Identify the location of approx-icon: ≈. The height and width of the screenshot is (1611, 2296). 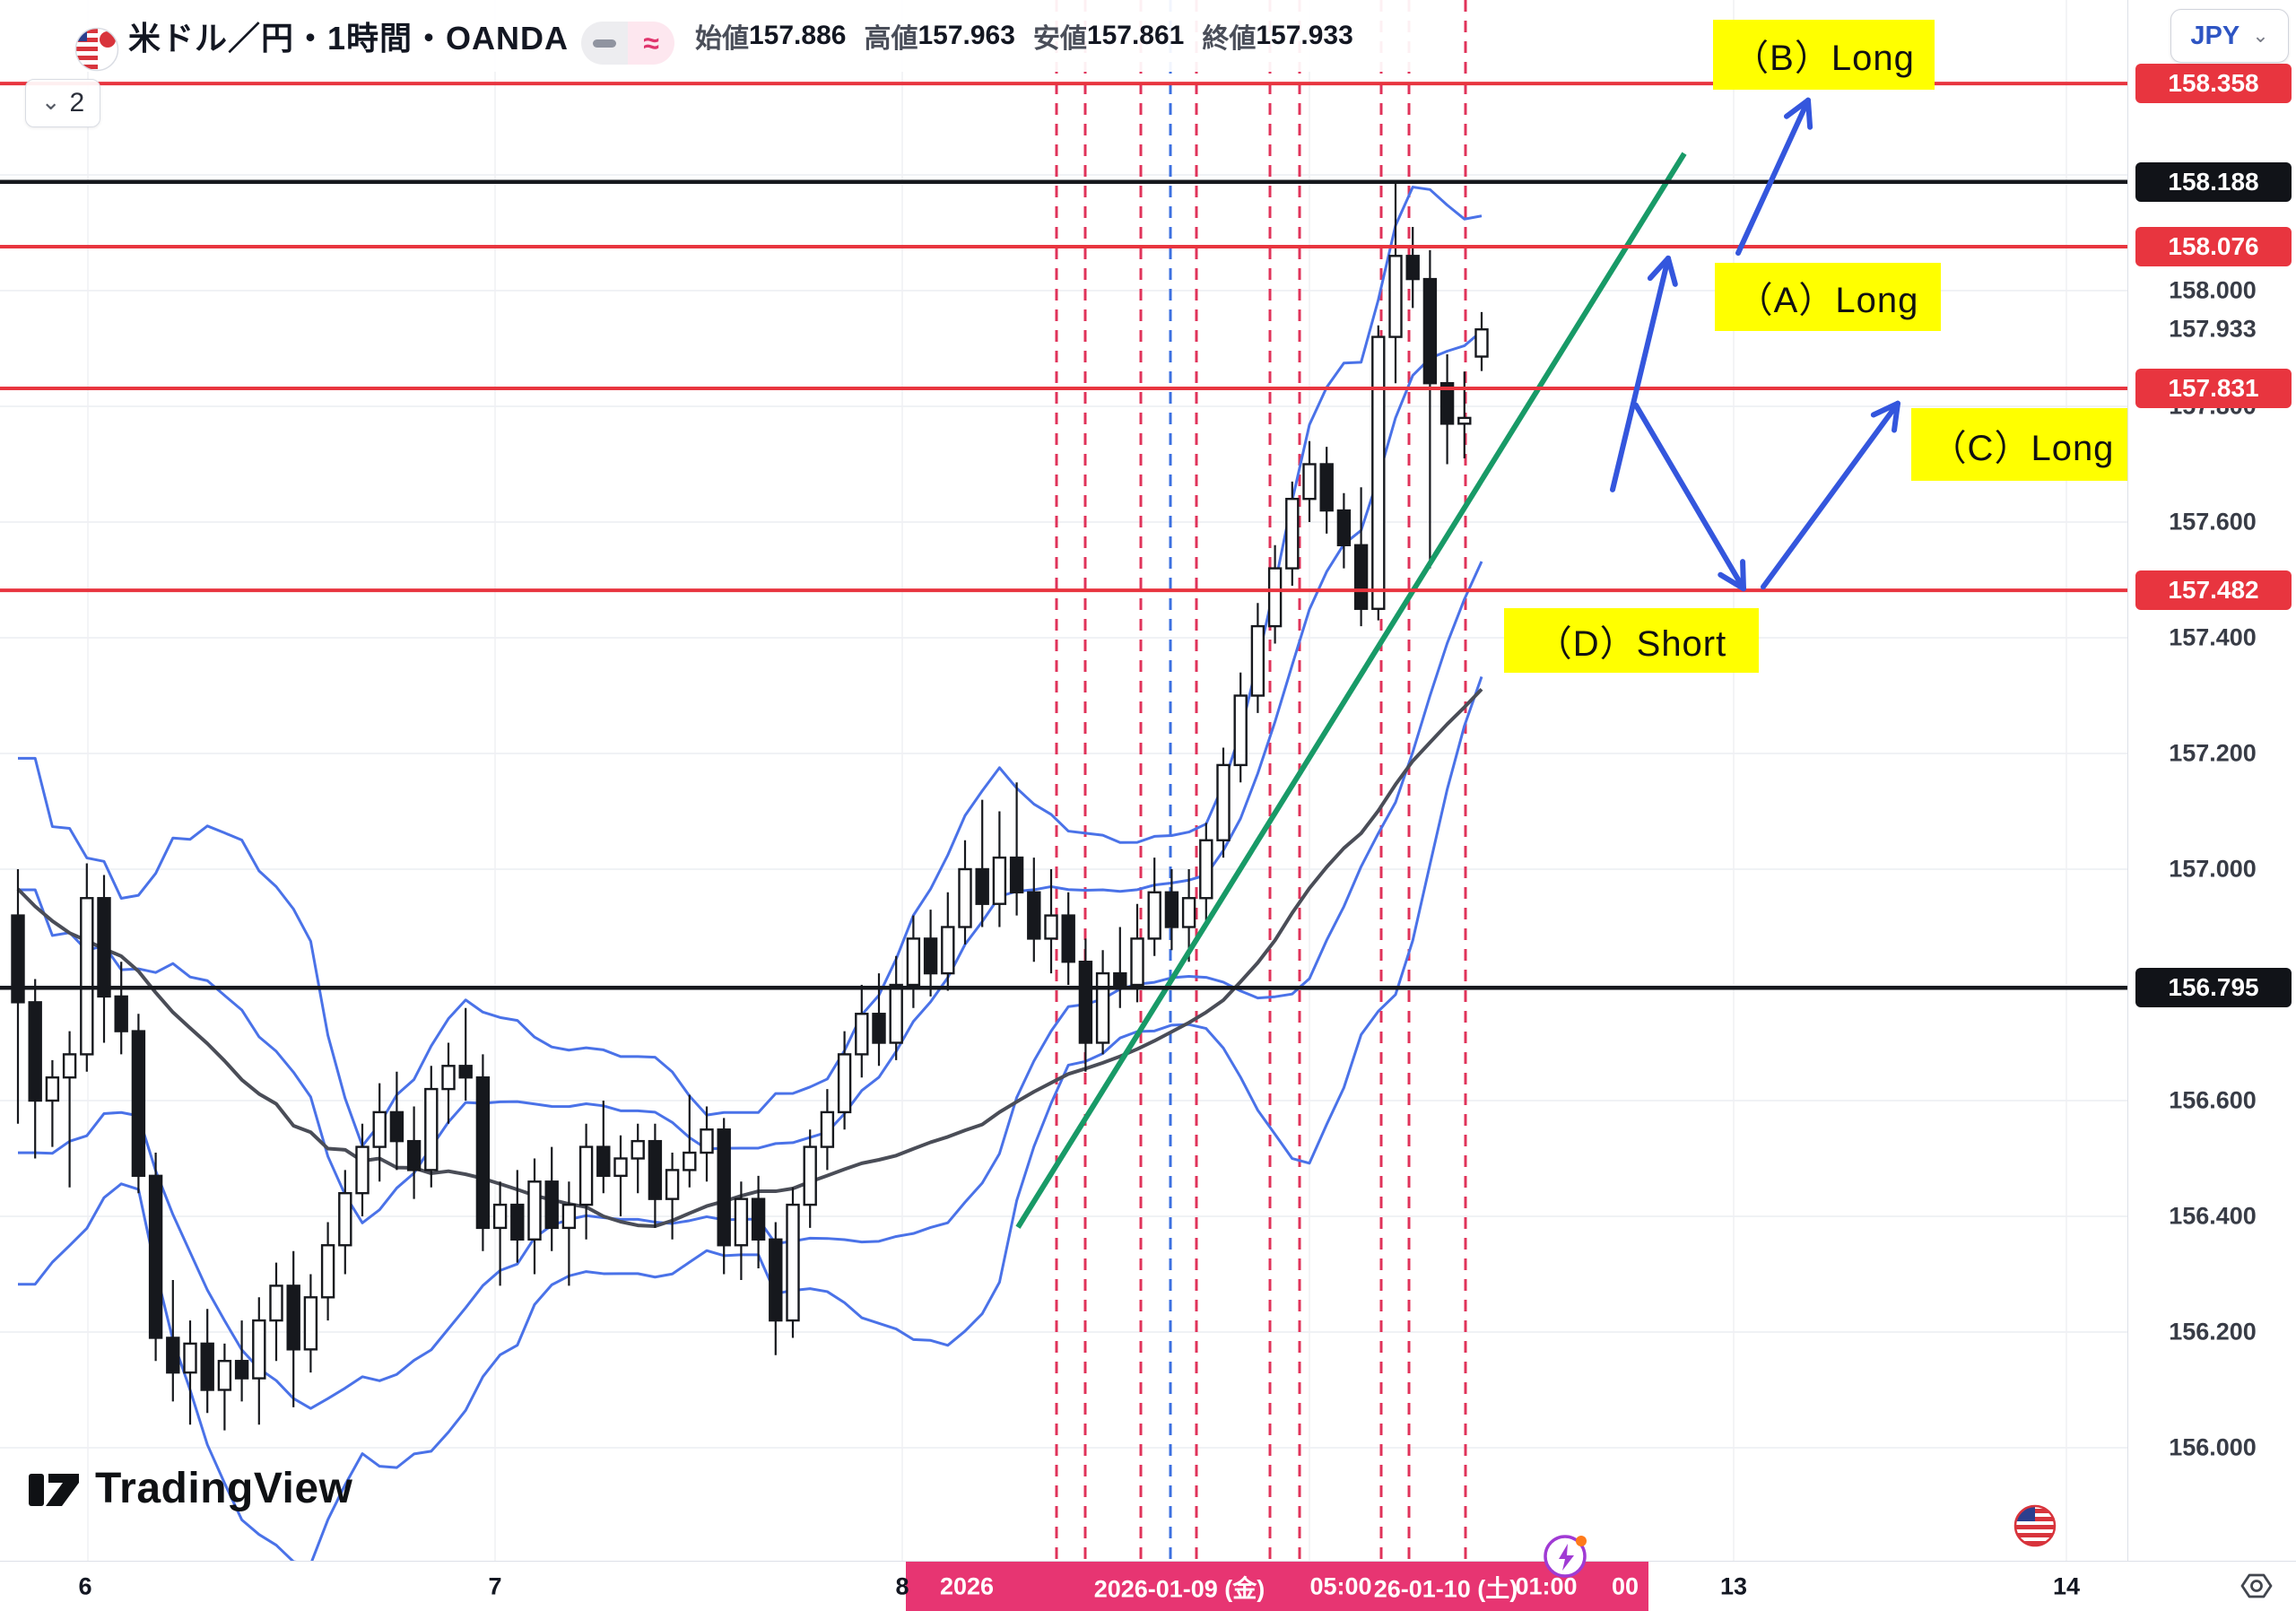
(651, 43).